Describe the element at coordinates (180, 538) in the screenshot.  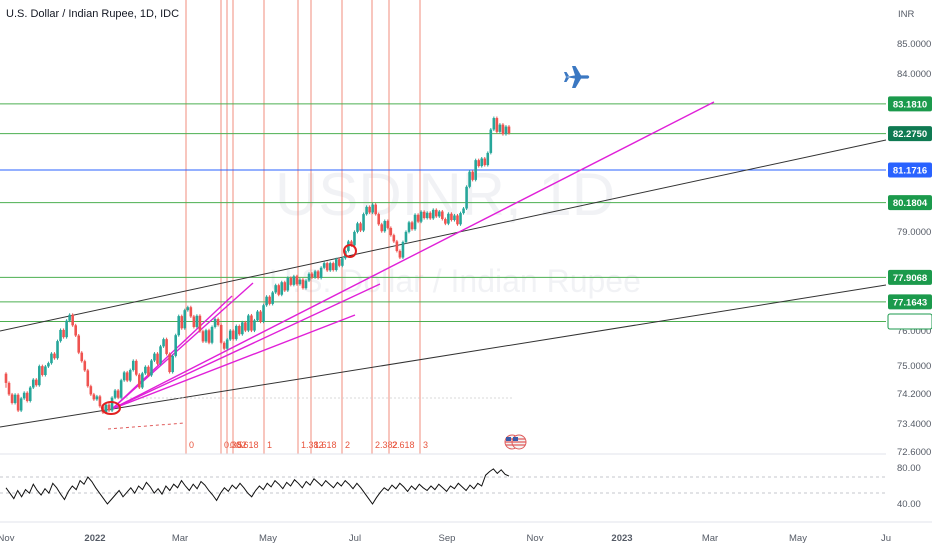
I see `time-axis-tick: Mar` at that location.